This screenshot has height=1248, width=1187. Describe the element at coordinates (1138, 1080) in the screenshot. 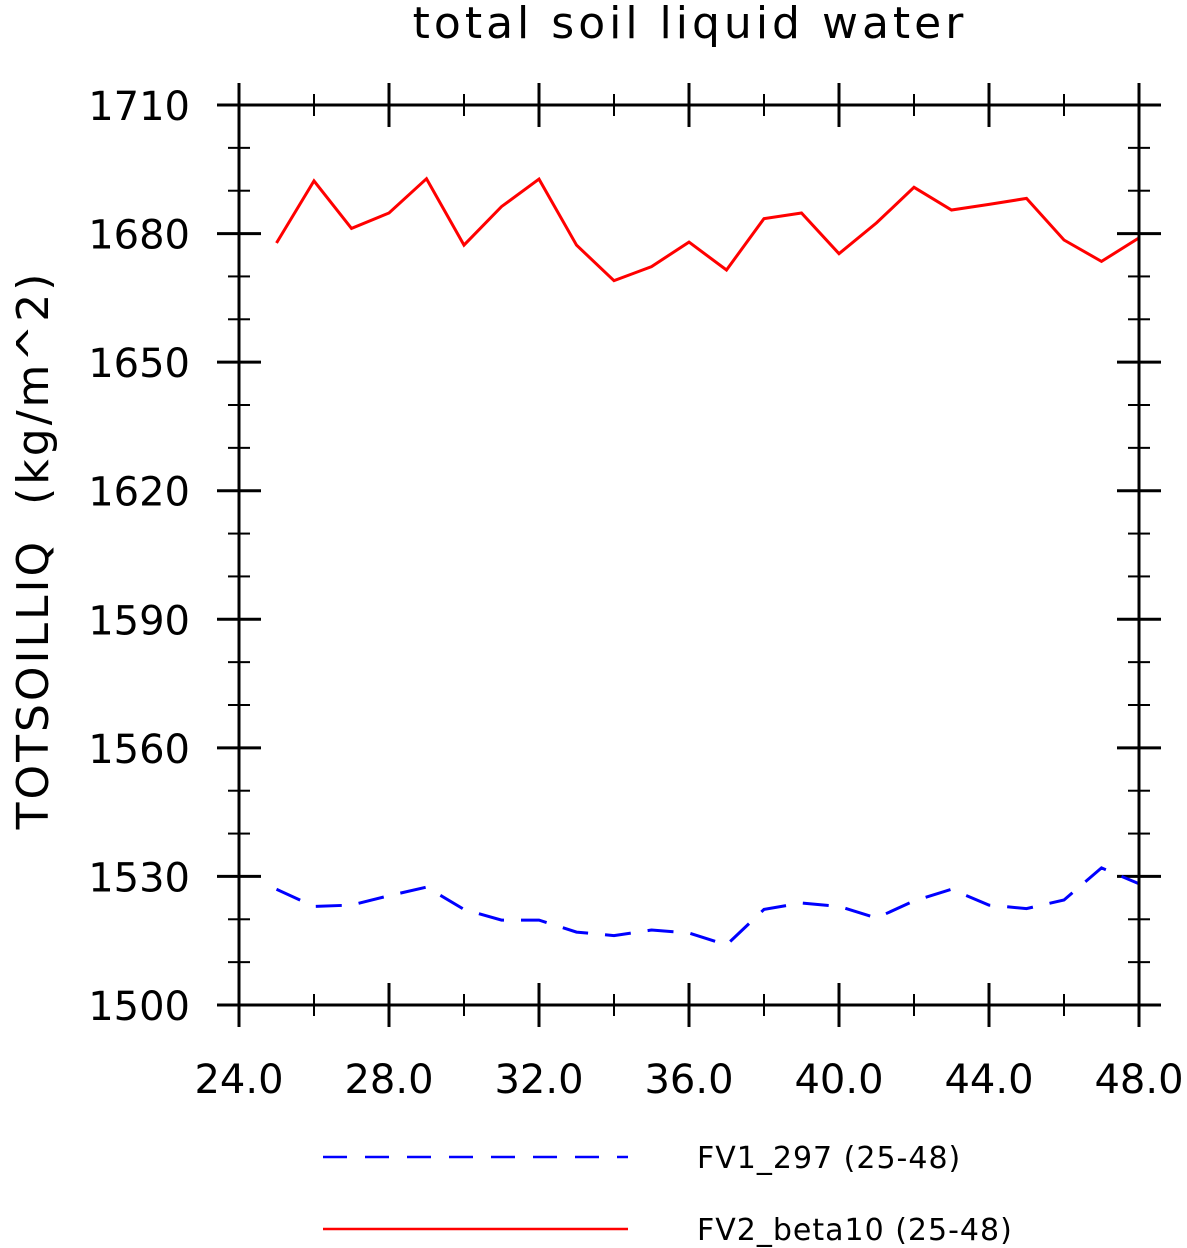

I see `x-tick-label: 48.0` at that location.